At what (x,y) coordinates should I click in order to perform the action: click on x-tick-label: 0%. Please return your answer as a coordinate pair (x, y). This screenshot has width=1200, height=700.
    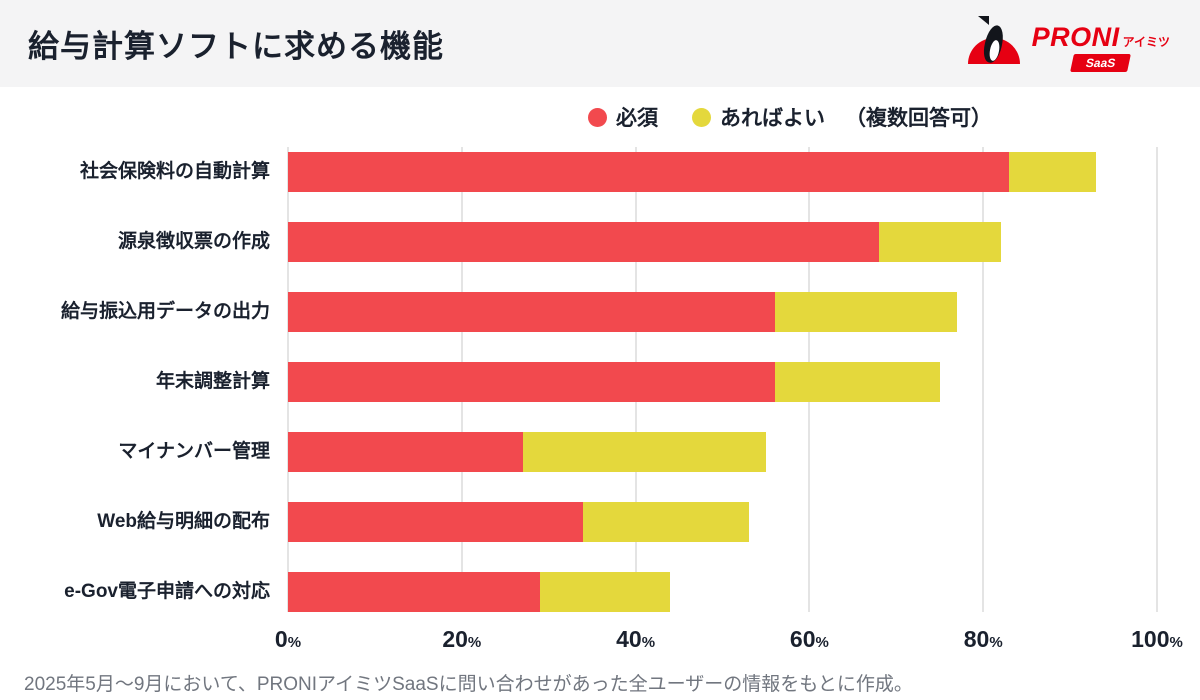
    Looking at the image, I should click on (288, 639).